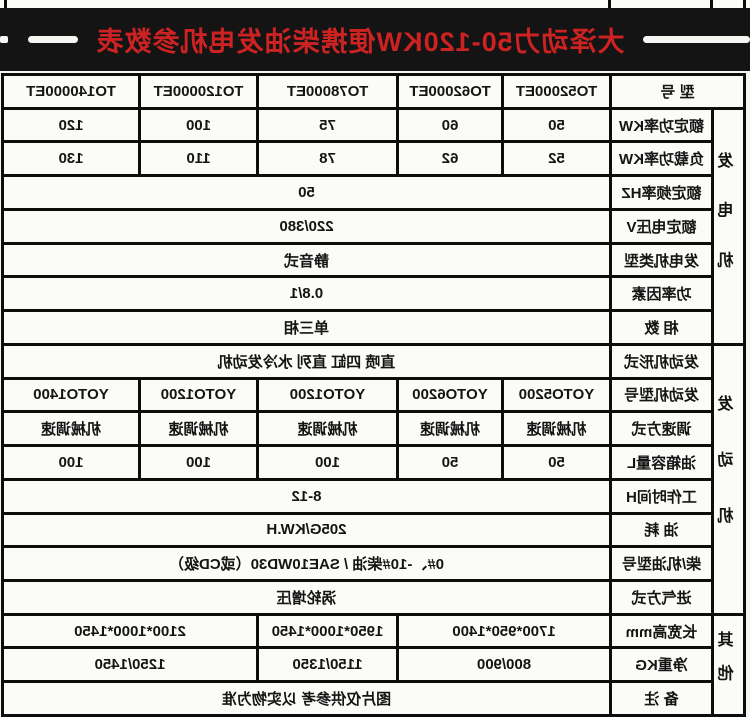 The width and height of the screenshot is (750, 717). Describe the element at coordinates (327, 125) in the screenshot. I see `spec-value: 75` at that location.